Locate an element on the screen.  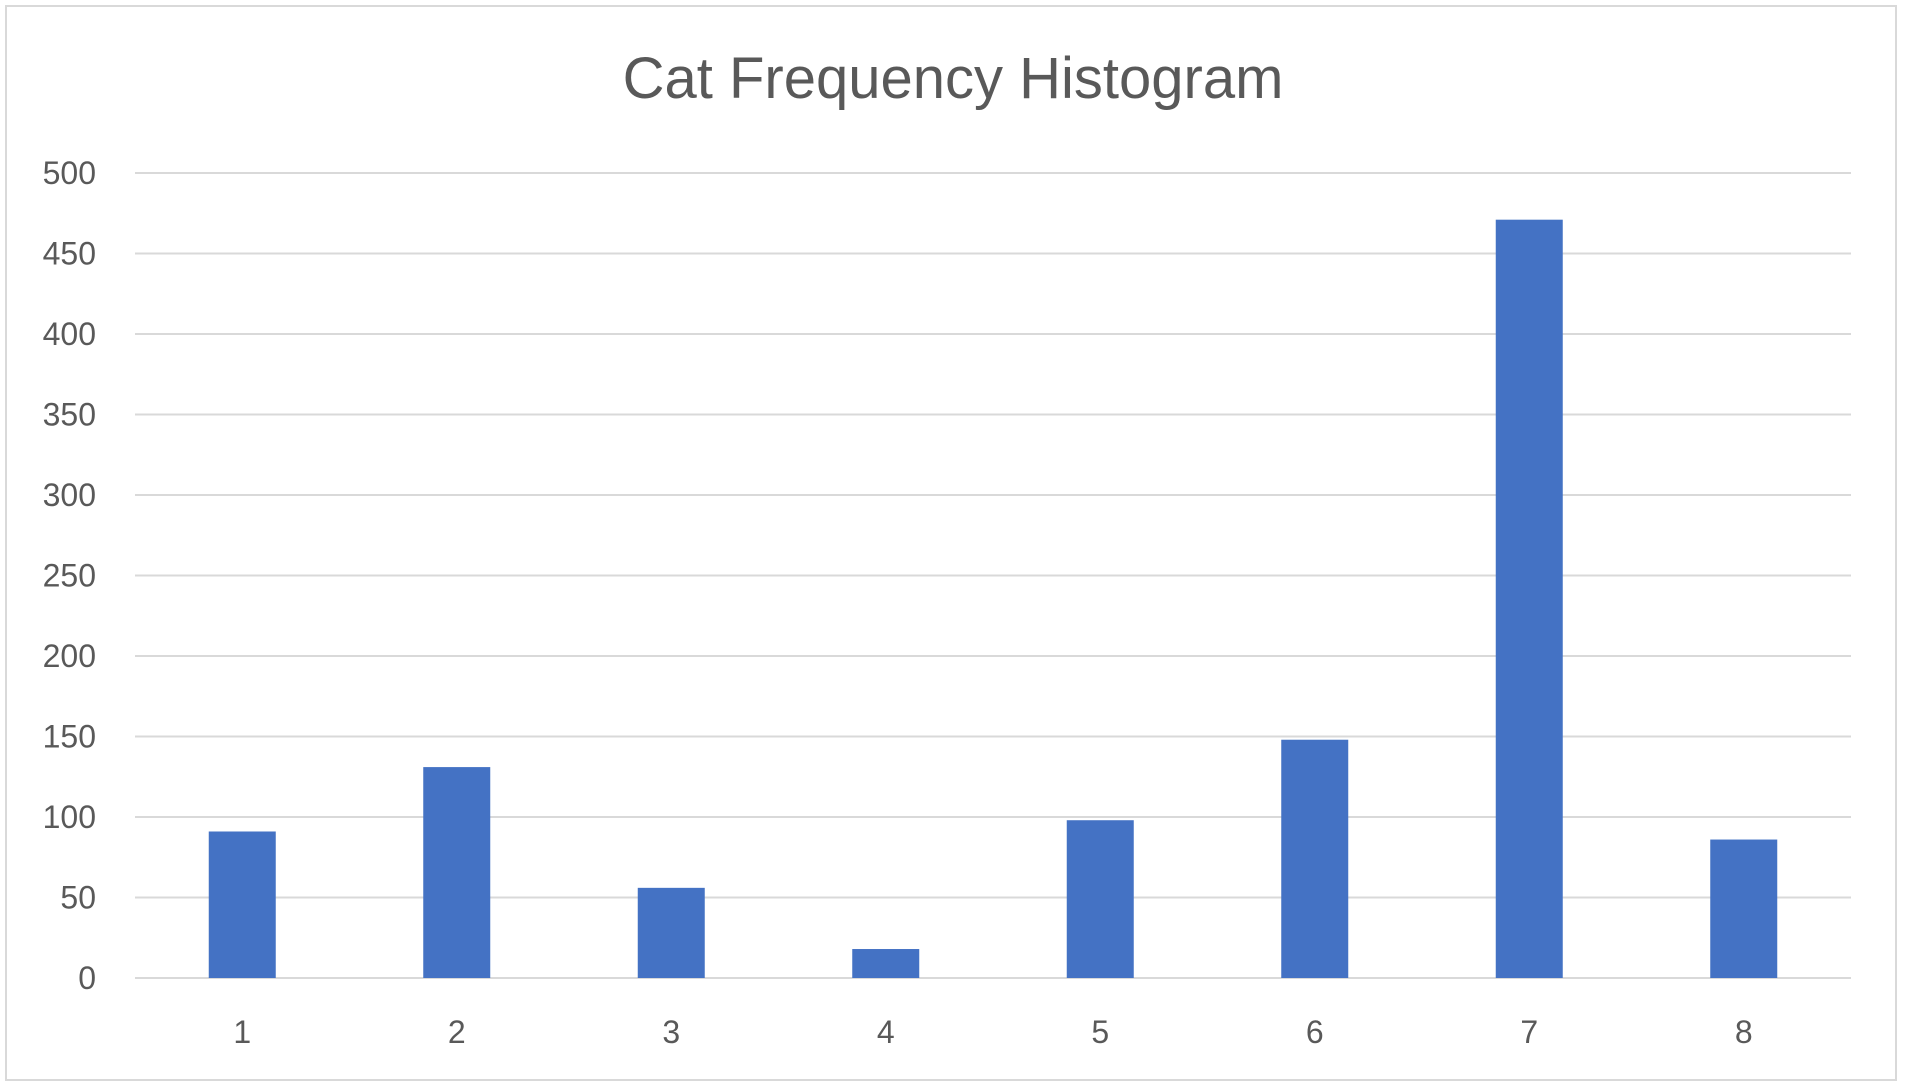
y-tick-label: 50 is located at coordinates (78, 898).